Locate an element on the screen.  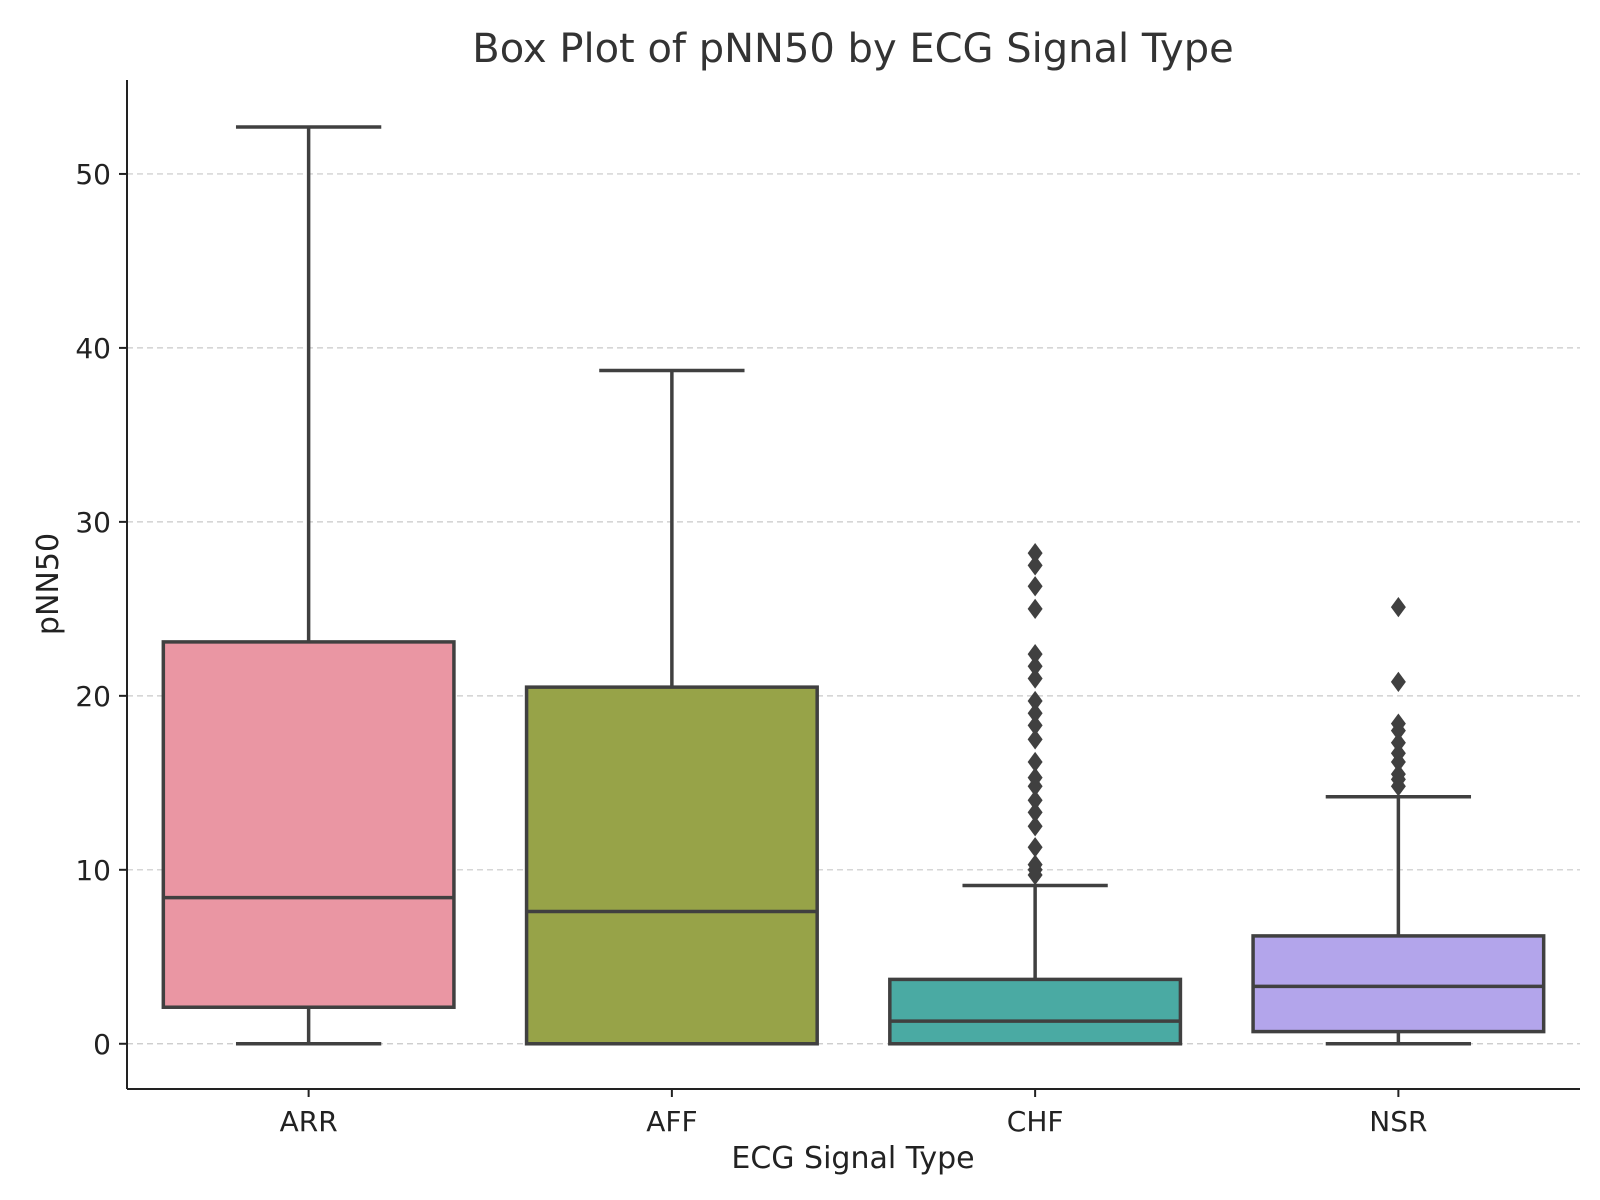
x-tick-label-aff: AFF is located at coordinates (671, 1121).